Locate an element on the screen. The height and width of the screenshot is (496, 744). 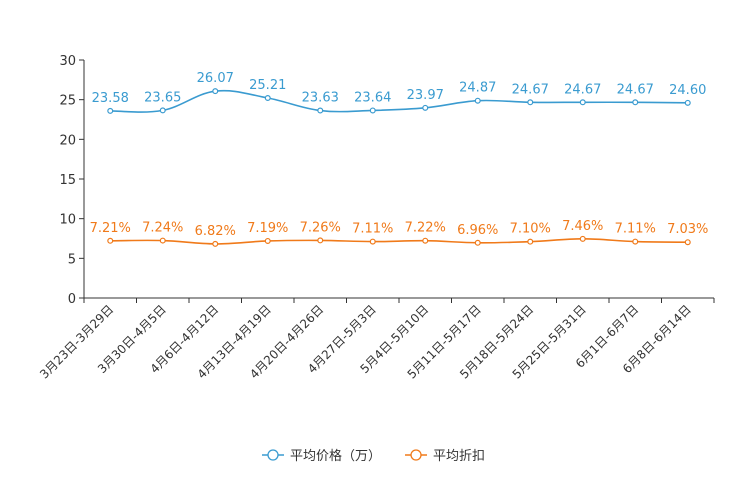
data-label: 6.82% is located at coordinates (215, 231).